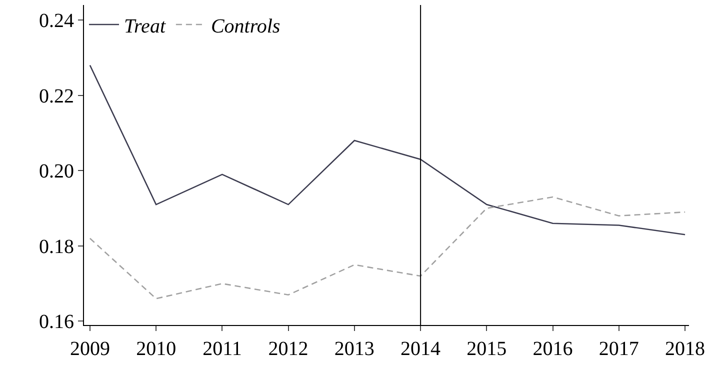 The image size is (709, 369). I want to click on legend-label: Controls, so click(245, 26).